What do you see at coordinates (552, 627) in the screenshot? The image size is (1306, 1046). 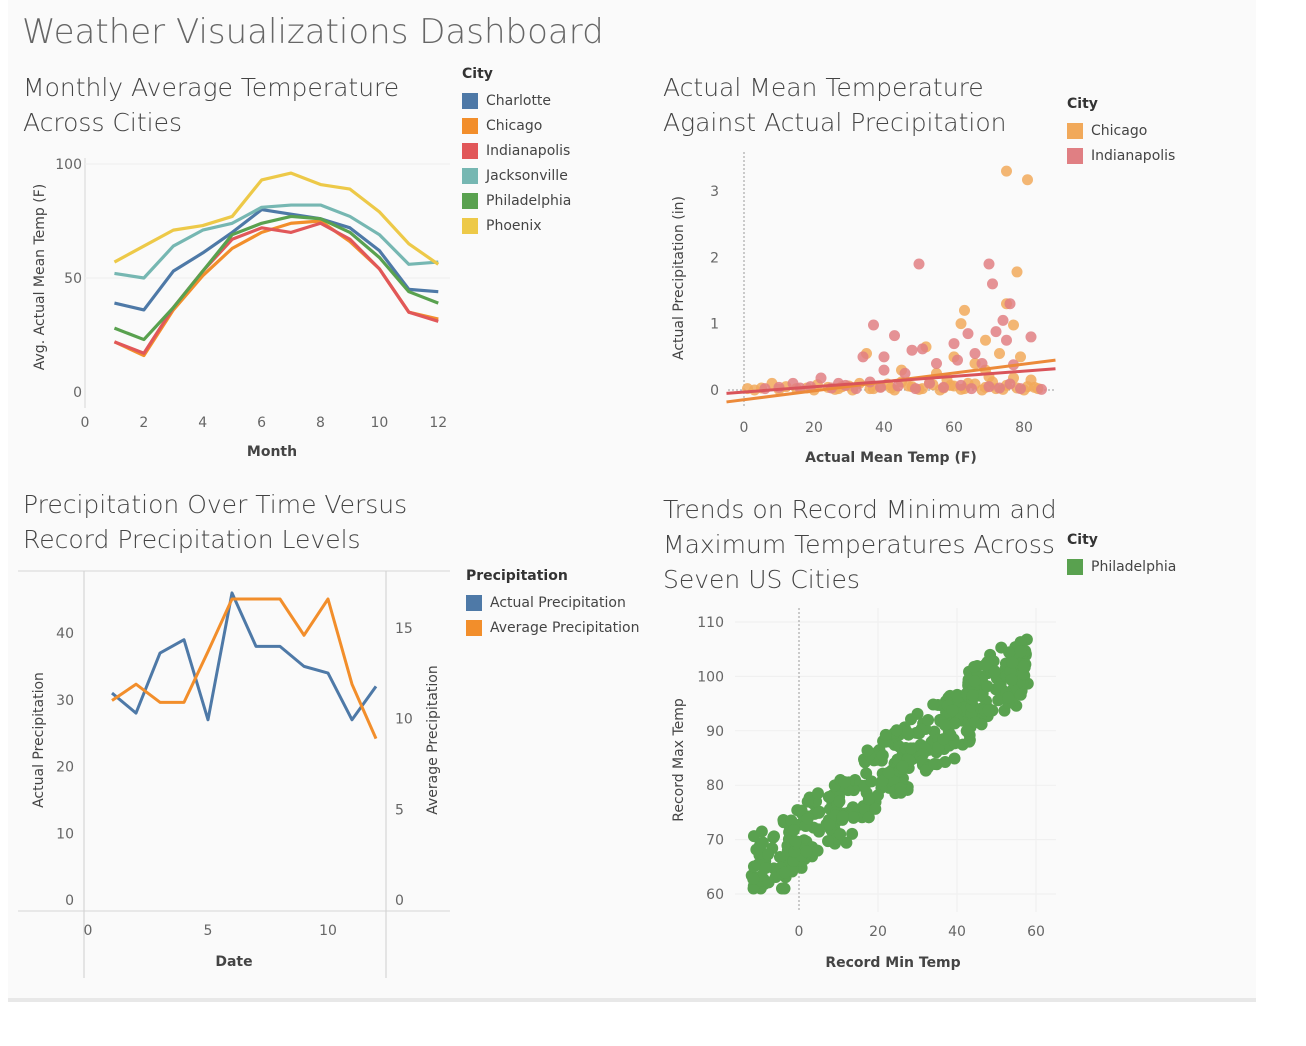 I see `legend-item: Average Precipitation` at bounding box center [552, 627].